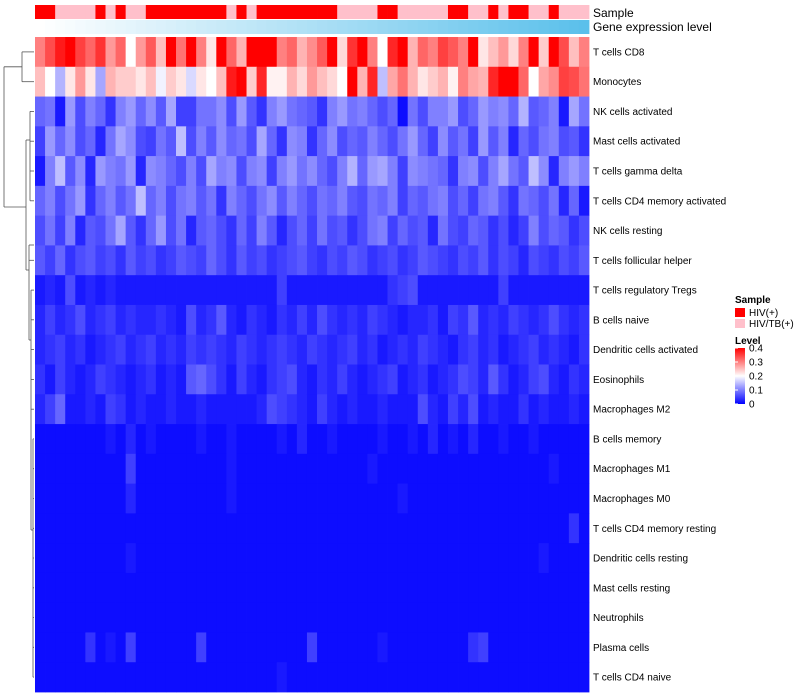 Image resolution: width=800 pixels, height=700 pixels. Describe the element at coordinates (640, 559) in the screenshot. I see `row-label: Dendritic cells resting` at that location.